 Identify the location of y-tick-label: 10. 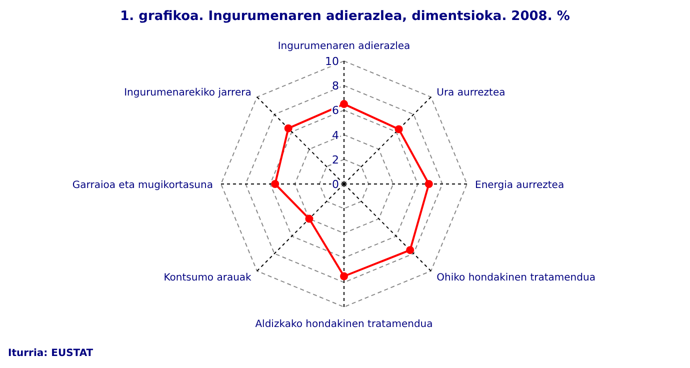
(332, 61).